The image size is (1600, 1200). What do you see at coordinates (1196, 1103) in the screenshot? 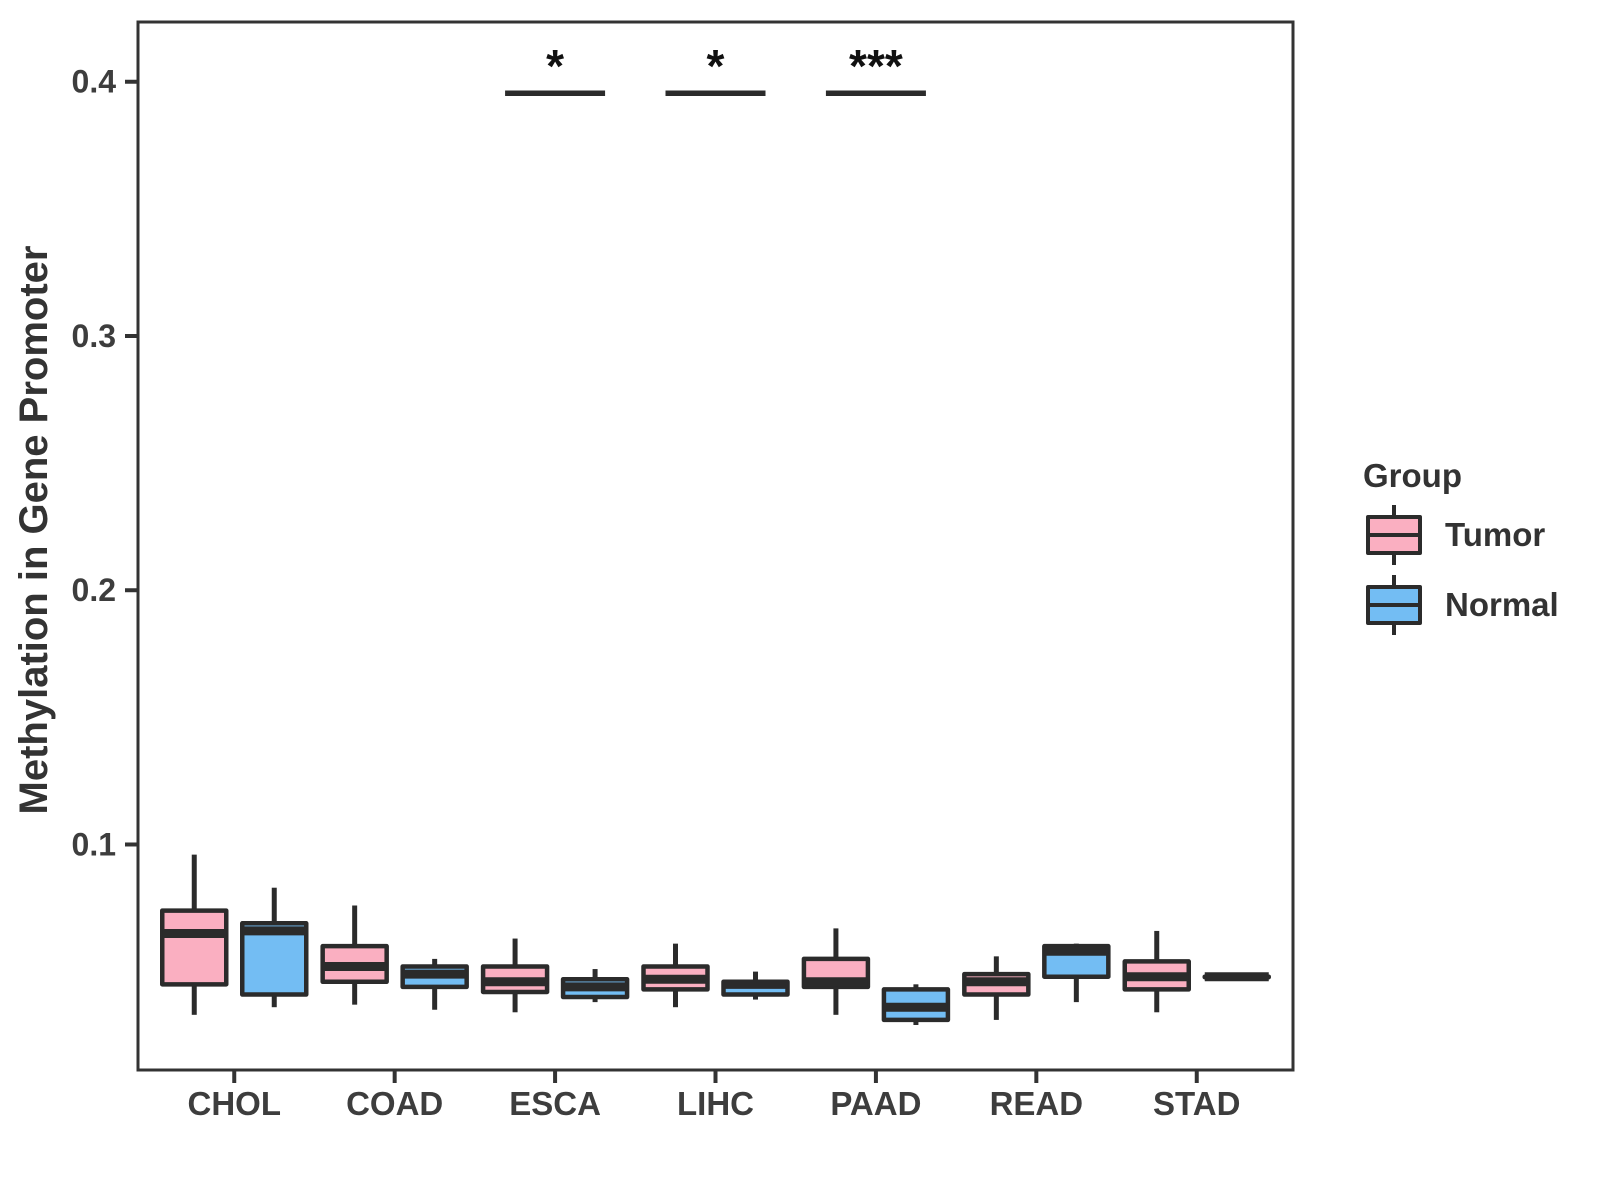
I see `x-tick-label-stad: STAD` at bounding box center [1196, 1103].